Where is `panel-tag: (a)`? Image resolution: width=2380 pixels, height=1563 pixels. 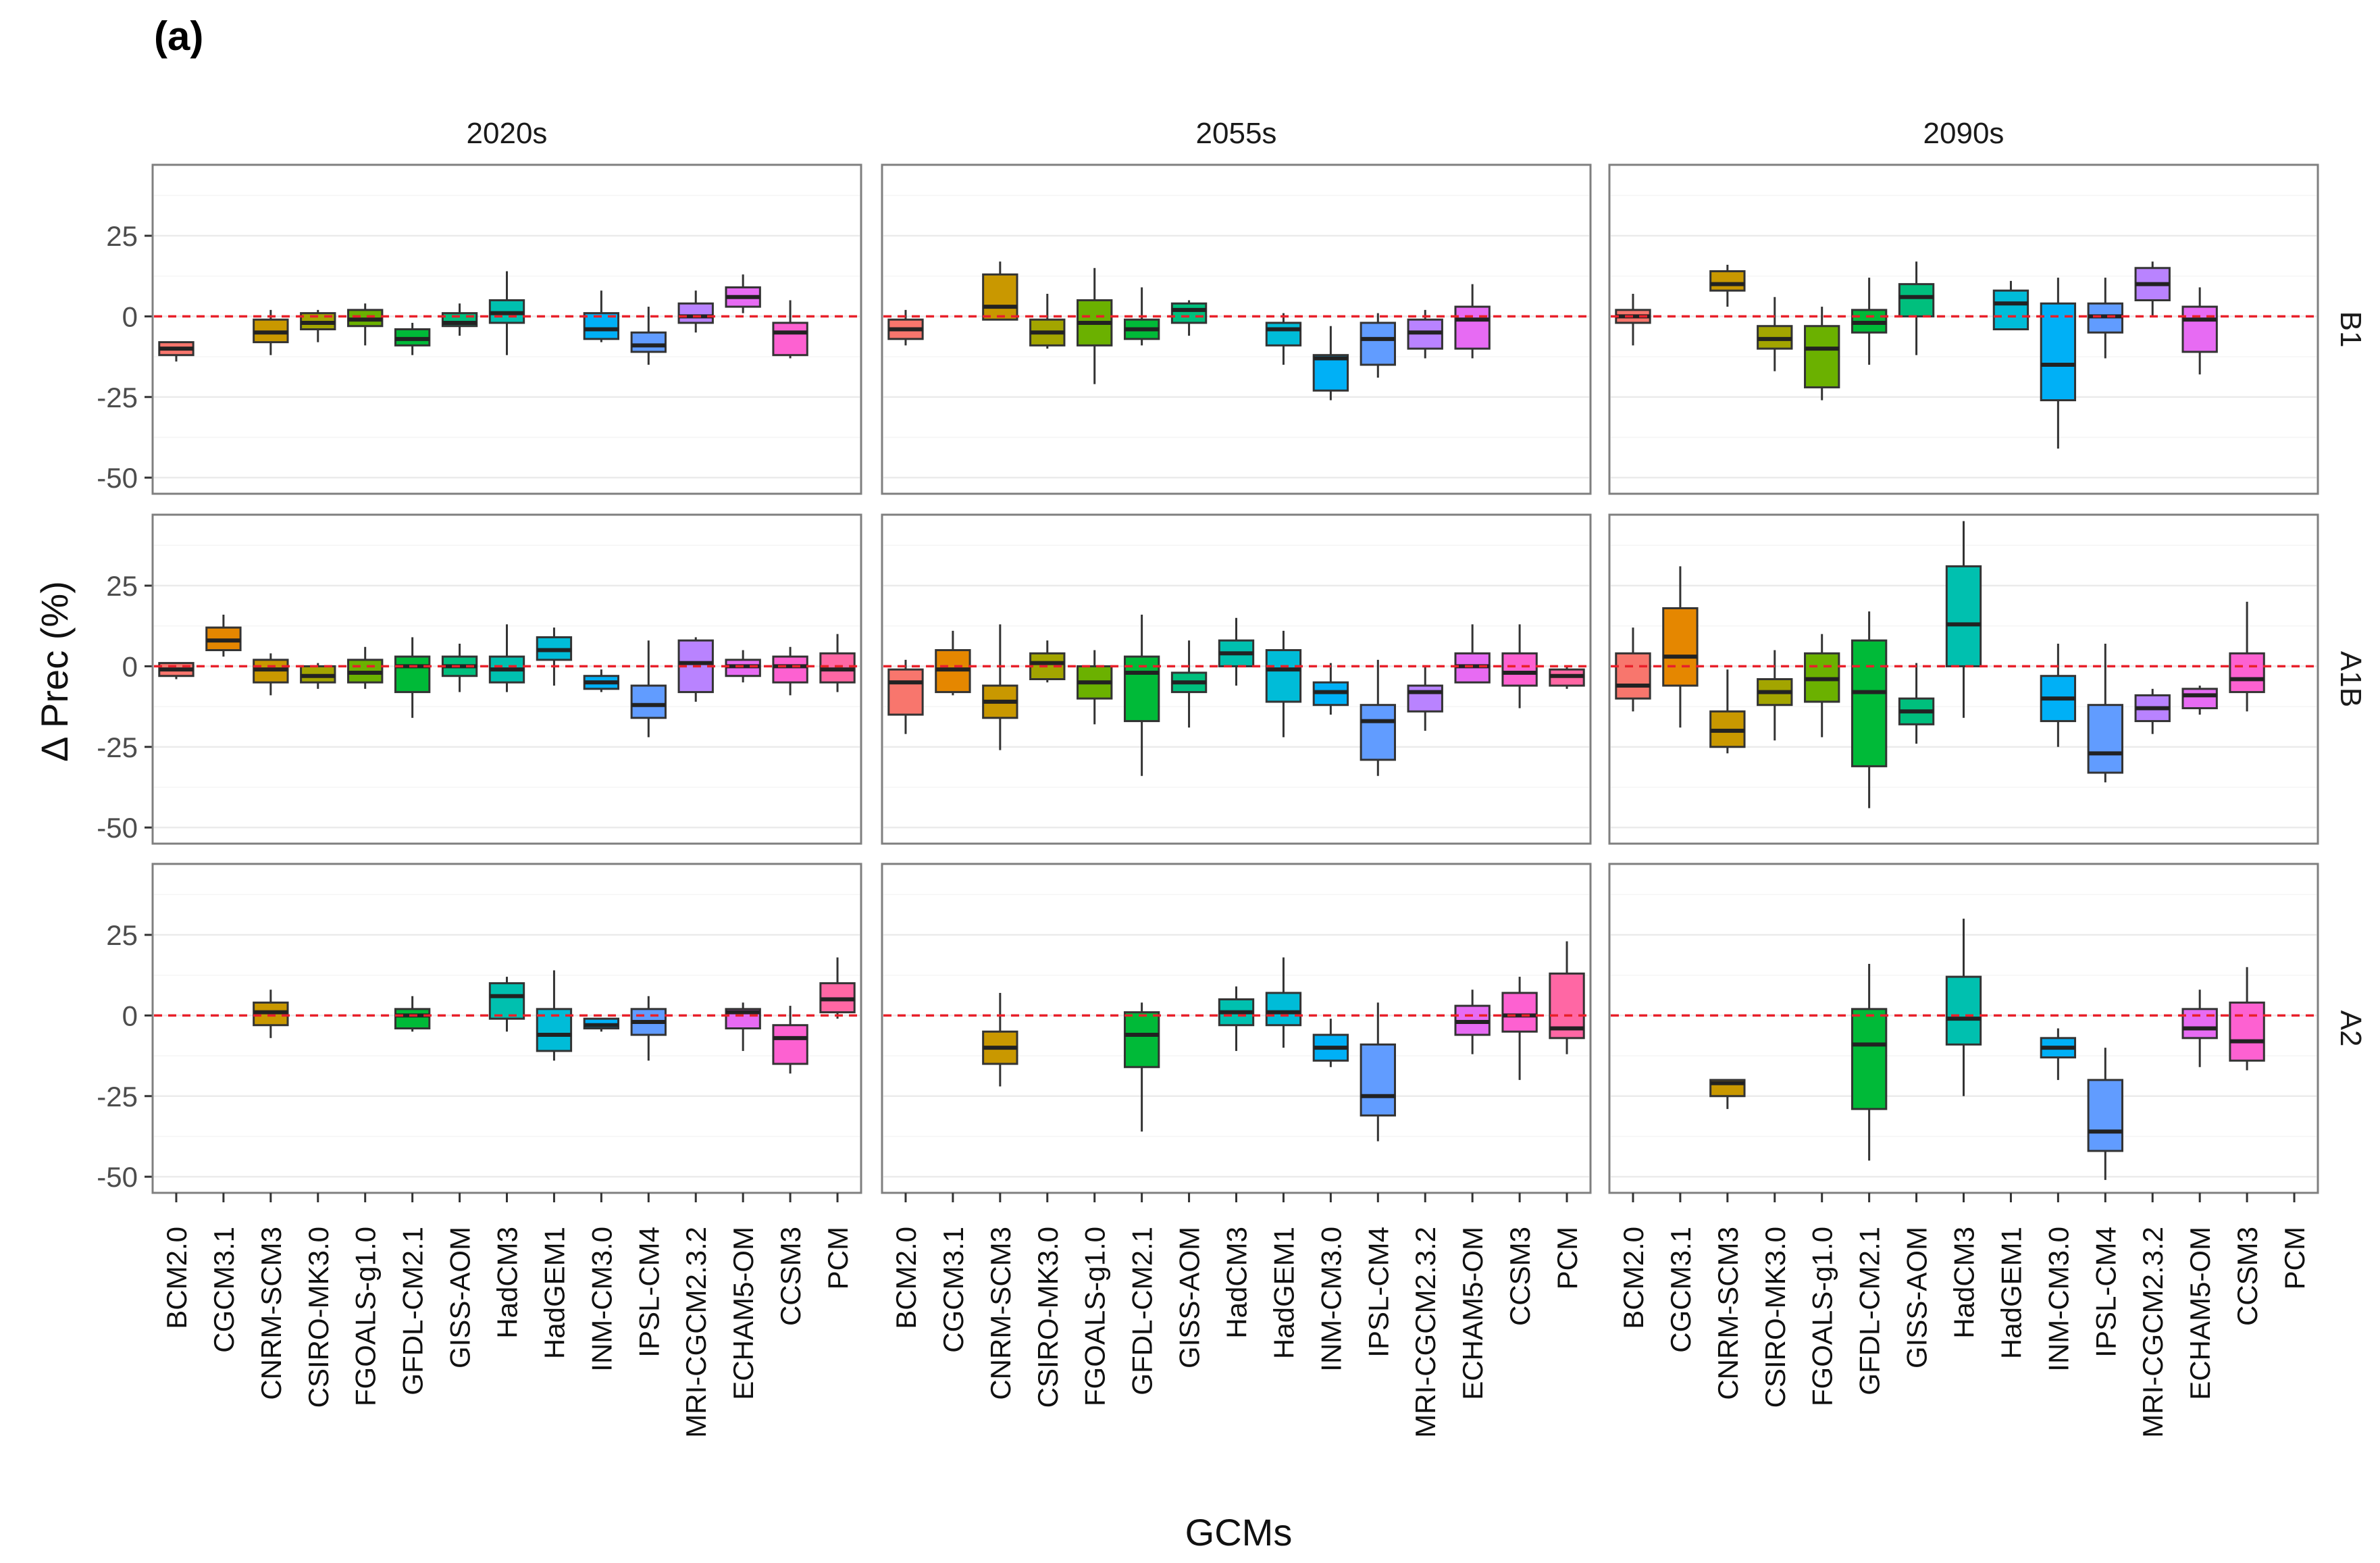 panel-tag: (a) is located at coordinates (178, 37).